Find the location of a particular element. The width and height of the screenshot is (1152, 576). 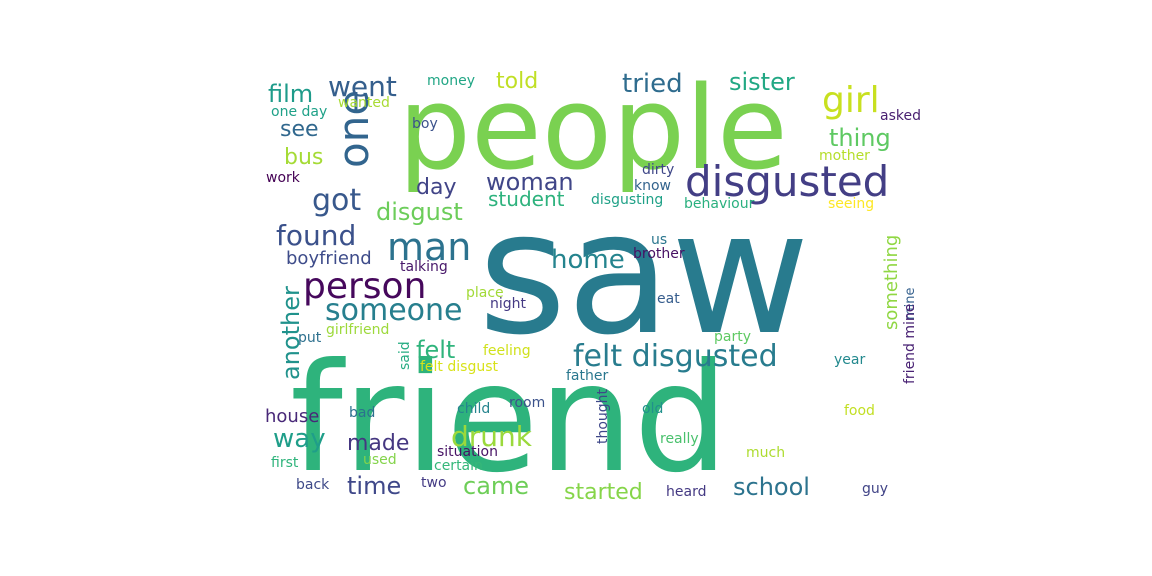

word-two: two is located at coordinates (434, 483).